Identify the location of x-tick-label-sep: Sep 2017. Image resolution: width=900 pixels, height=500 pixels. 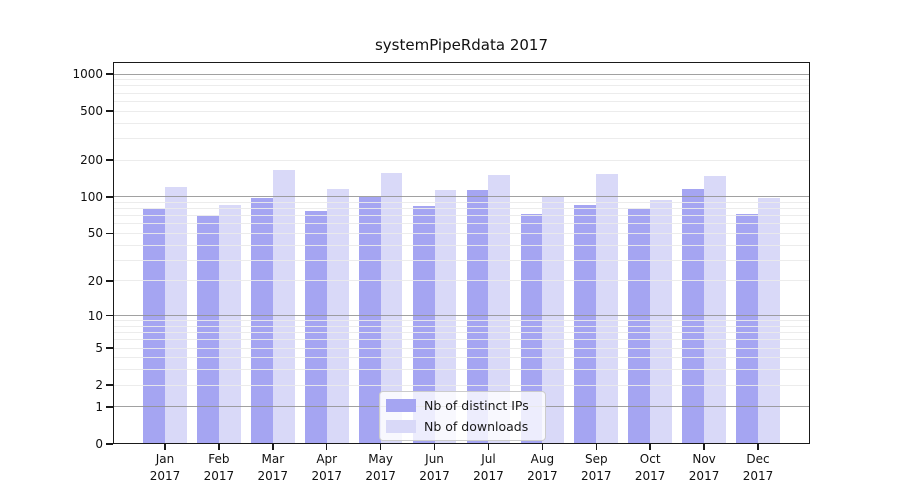
(596, 467).